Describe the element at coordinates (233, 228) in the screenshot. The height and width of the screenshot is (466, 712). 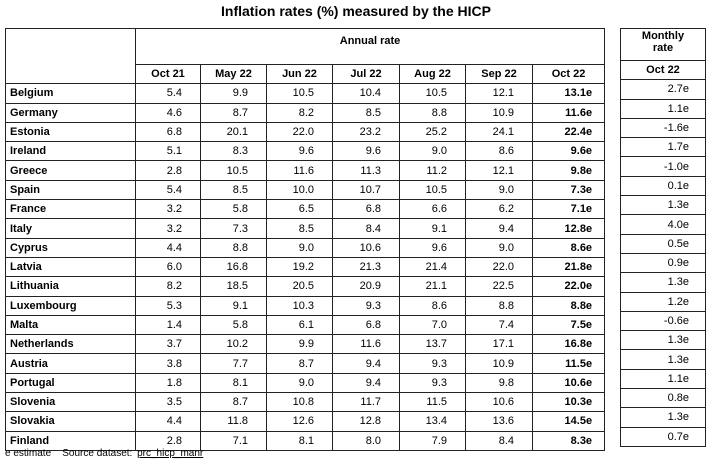
I see `annual-rate: 7.3` at that location.